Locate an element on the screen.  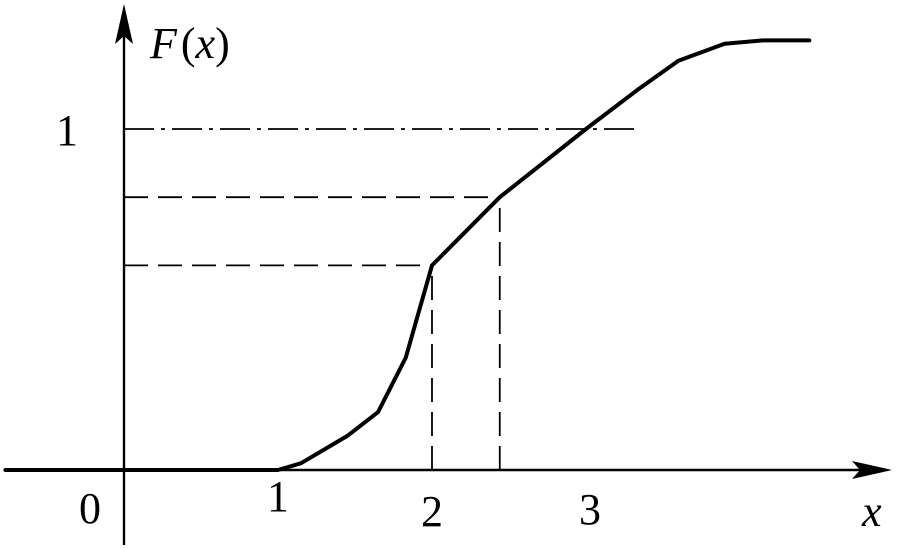
y-axis-label: F(x) is located at coordinates (189, 43).